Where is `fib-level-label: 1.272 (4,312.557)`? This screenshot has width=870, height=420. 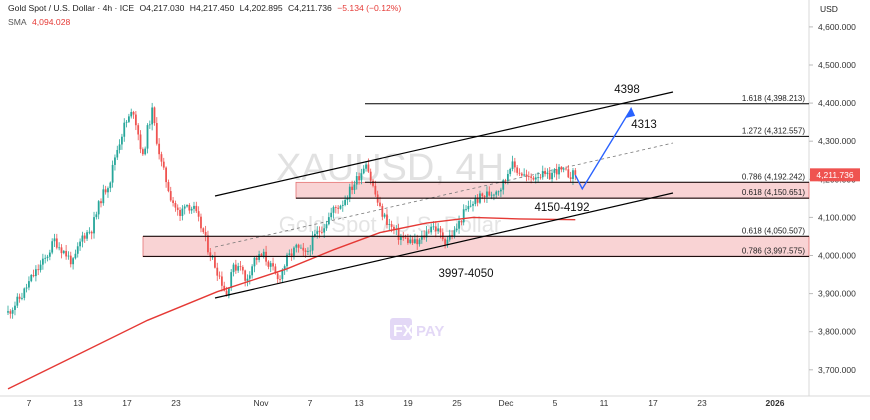 fib-level-label: 1.272 (4,312.557) is located at coordinates (773, 130).